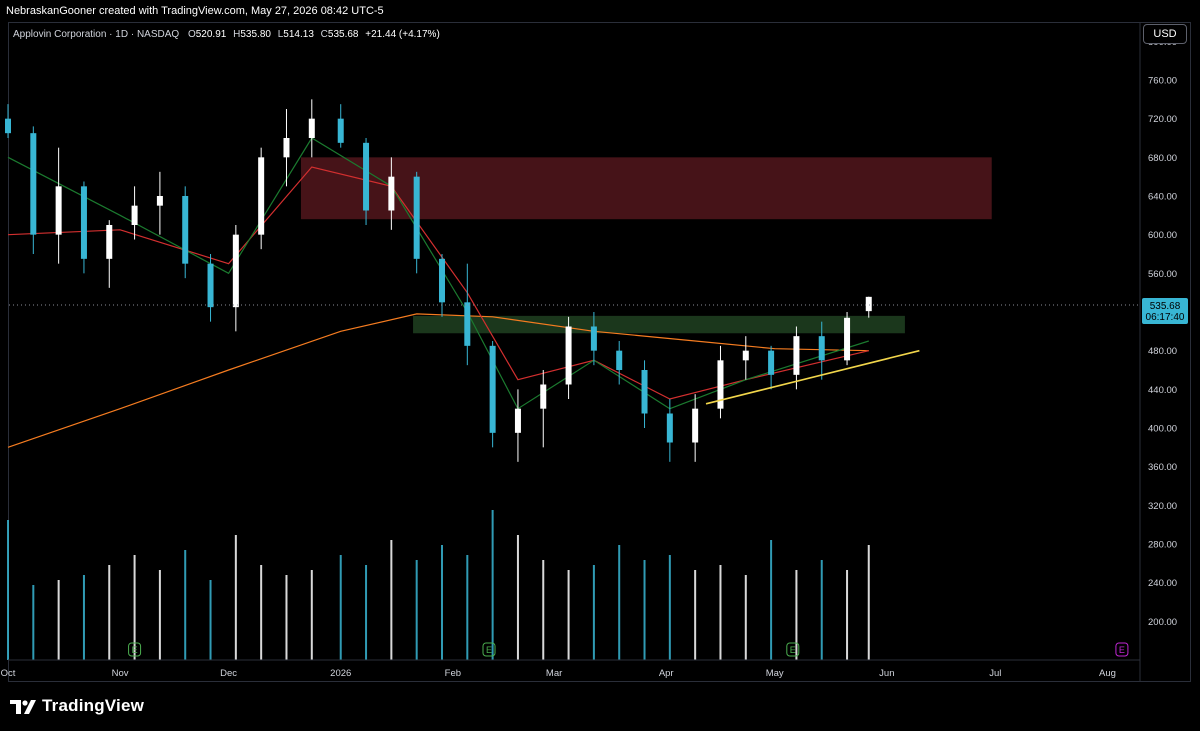 The height and width of the screenshot is (731, 1200). Describe the element at coordinates (659, 324) in the screenshot. I see `support-zone` at that location.